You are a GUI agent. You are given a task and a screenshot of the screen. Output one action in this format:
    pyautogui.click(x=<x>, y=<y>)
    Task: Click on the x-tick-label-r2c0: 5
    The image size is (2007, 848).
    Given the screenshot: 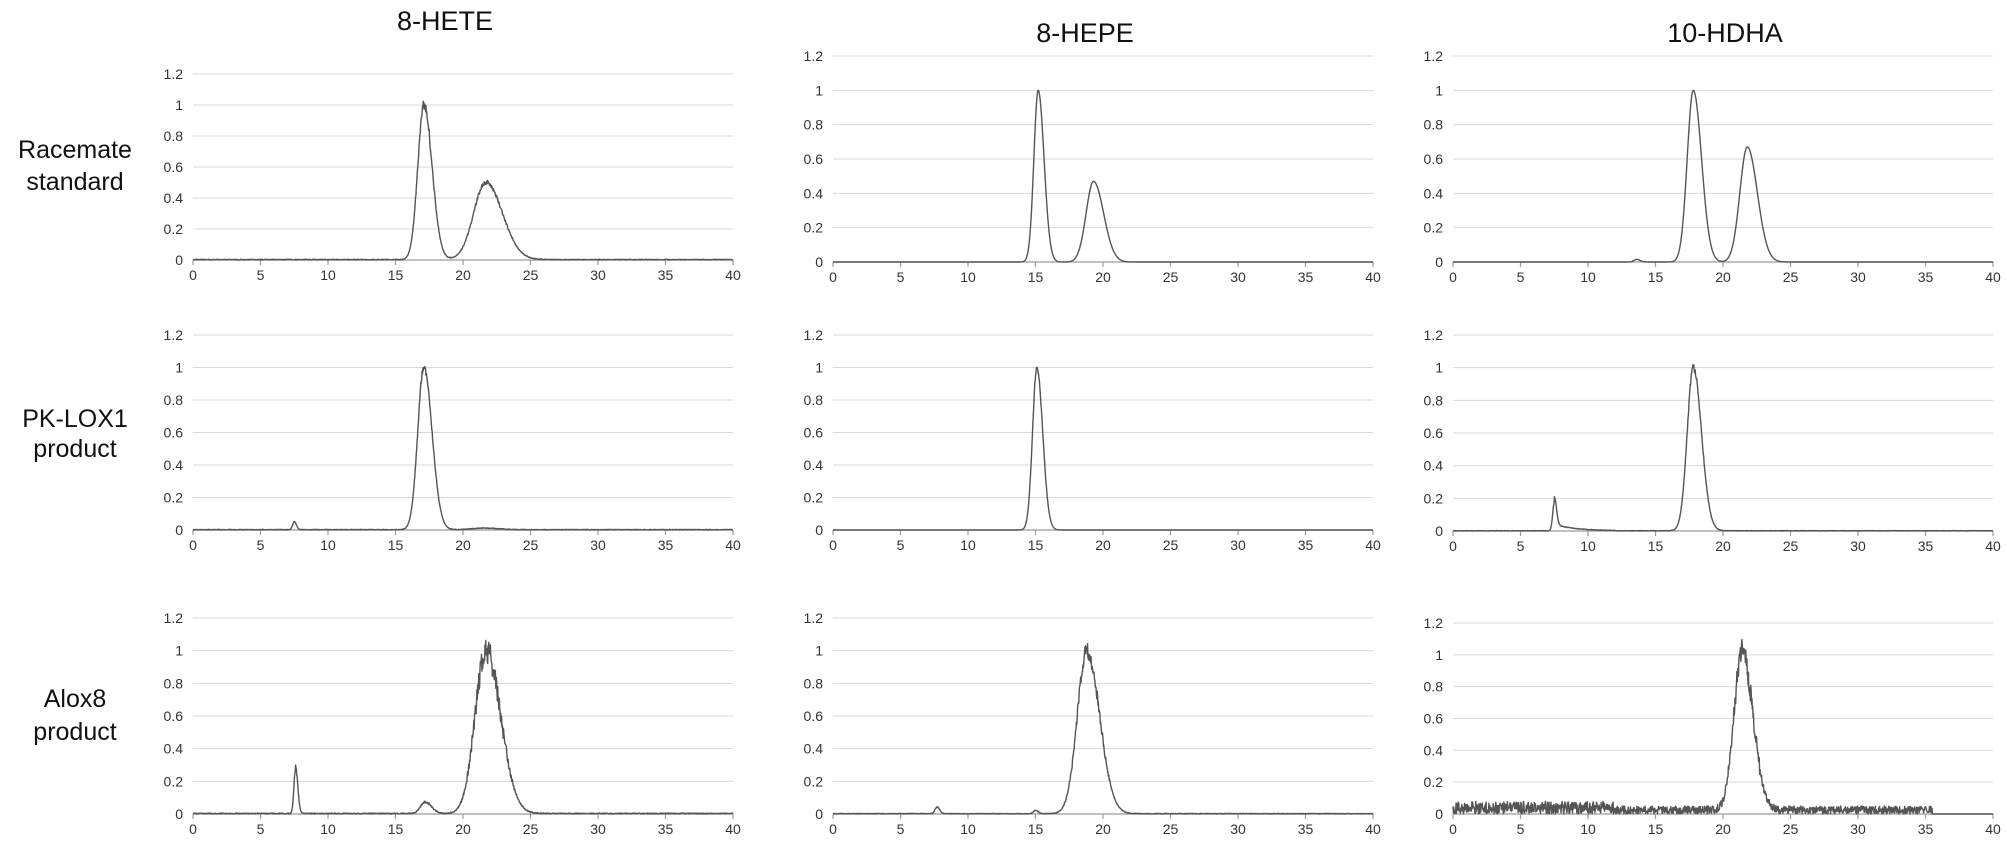 What is the action you would take?
    pyautogui.click(x=261, y=829)
    